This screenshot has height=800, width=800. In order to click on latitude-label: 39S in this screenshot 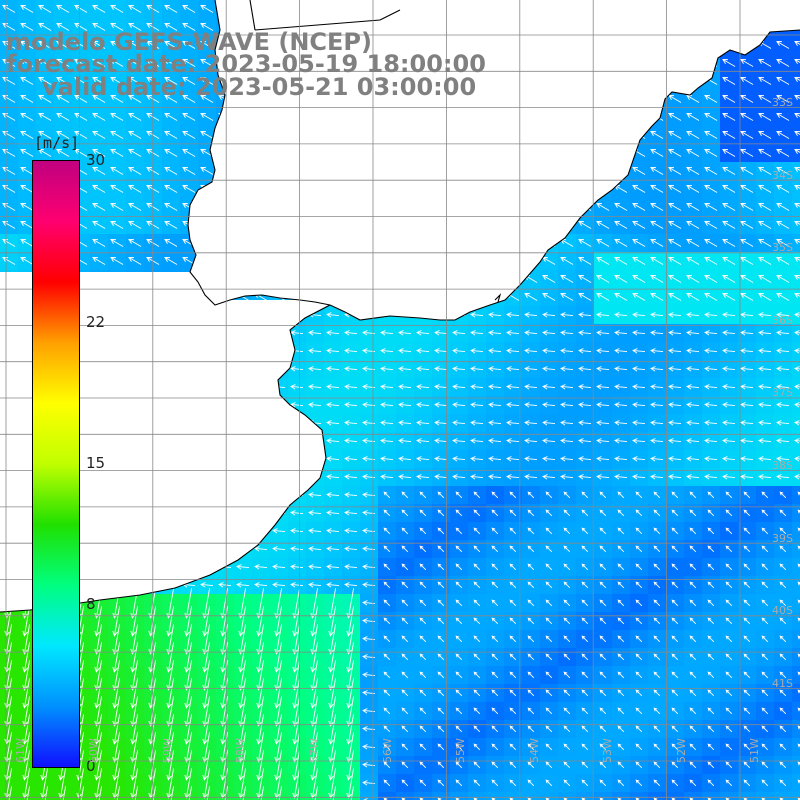, I will do `click(782, 538)`.